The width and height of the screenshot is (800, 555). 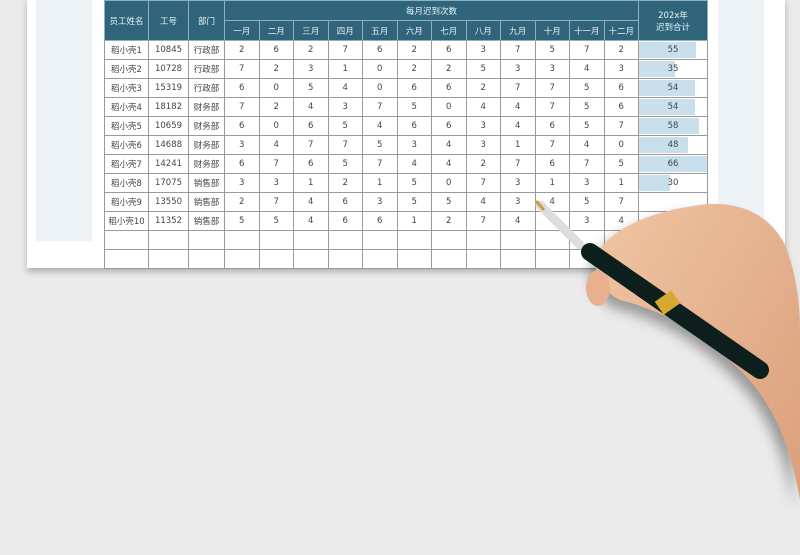 I want to click on employee-name-cell: 稻小壳8, so click(x=126, y=183).